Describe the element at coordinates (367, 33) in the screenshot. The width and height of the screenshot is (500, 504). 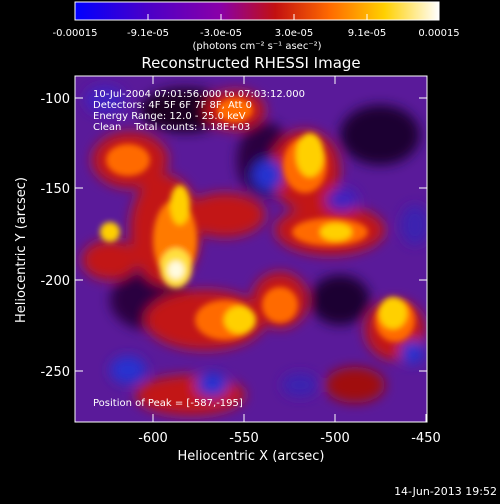
I see `colorbar-tick-label: 9.1e-05` at that location.